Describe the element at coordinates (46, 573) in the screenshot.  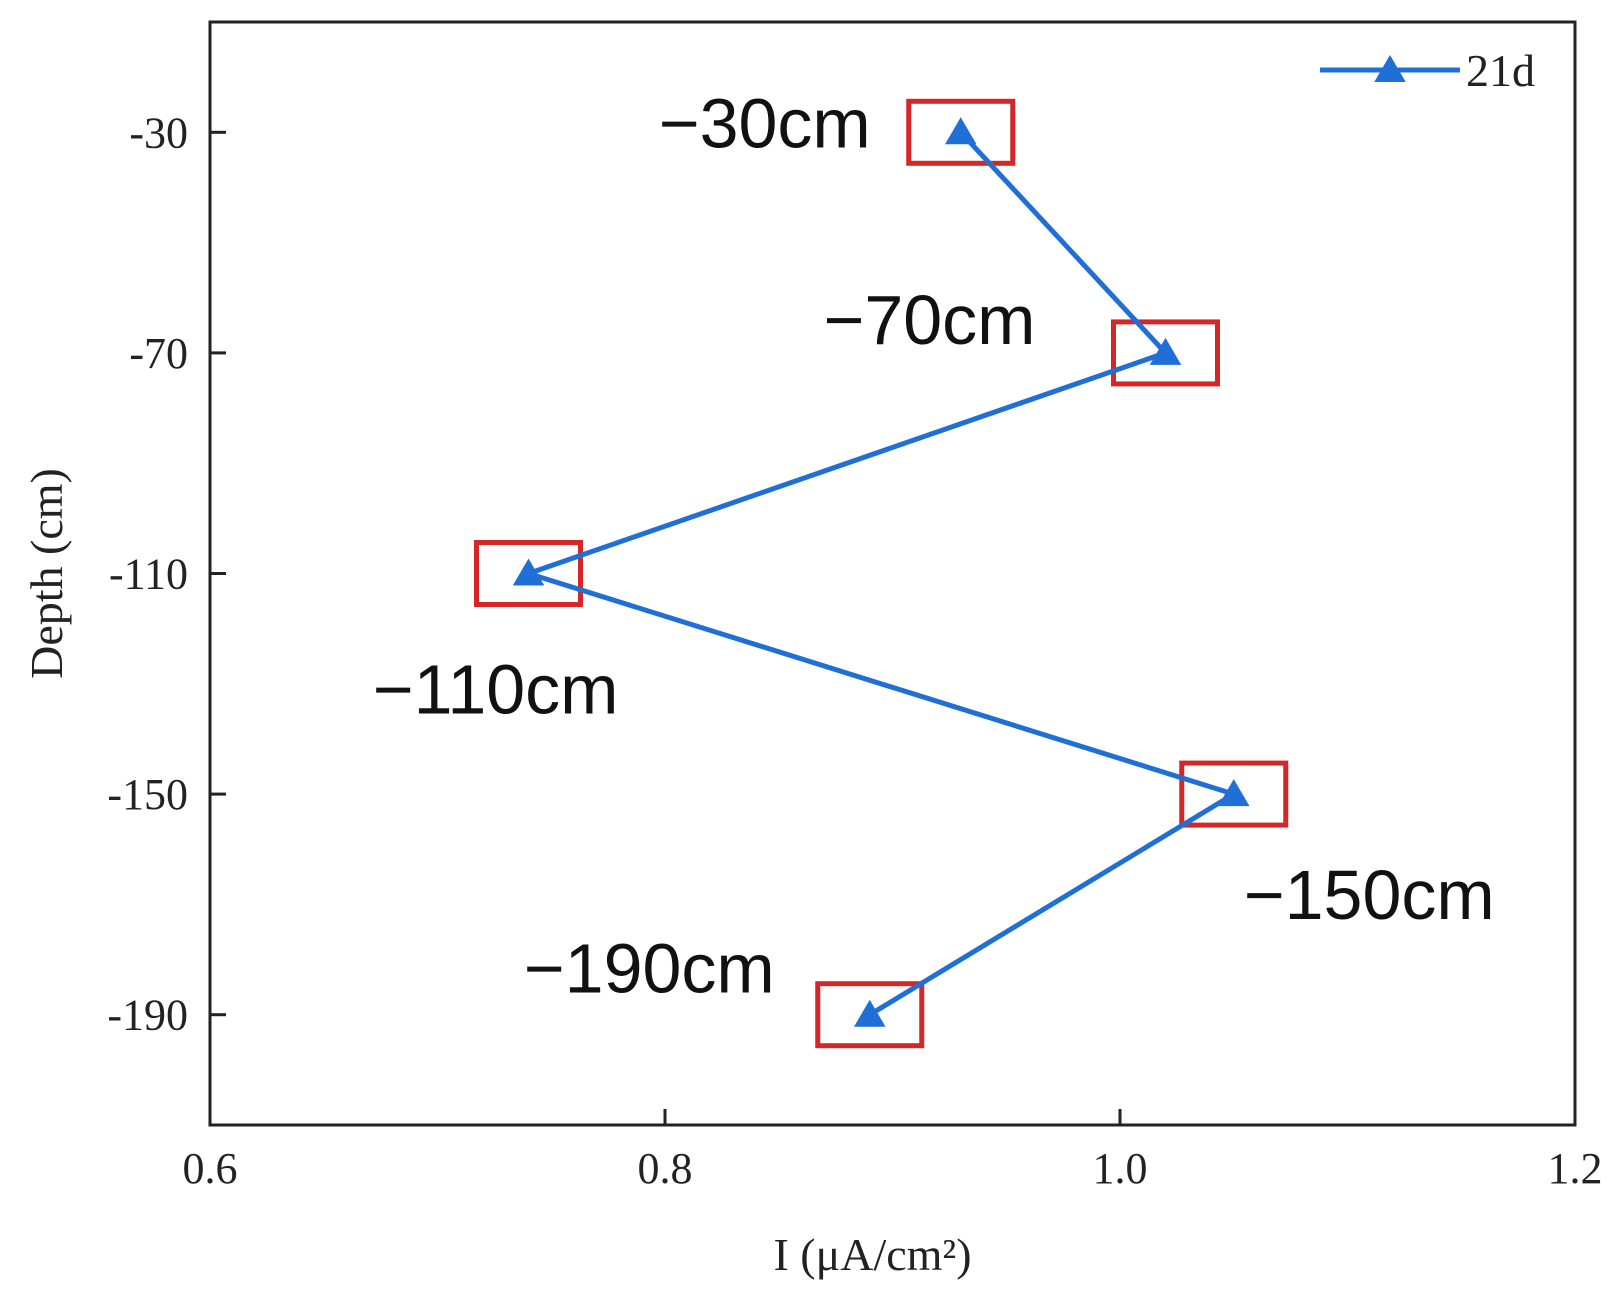
I see `y-axis-title: Depth (cm)` at that location.